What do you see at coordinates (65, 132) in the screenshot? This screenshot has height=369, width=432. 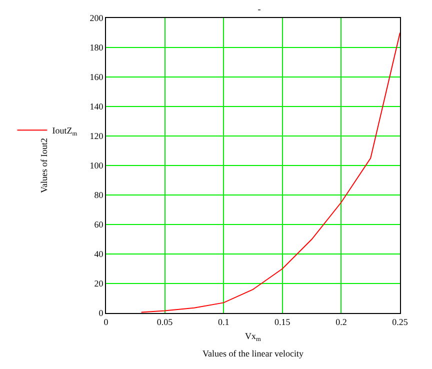 I see `legend-label: IoutZ$_{m}$` at bounding box center [65, 132].